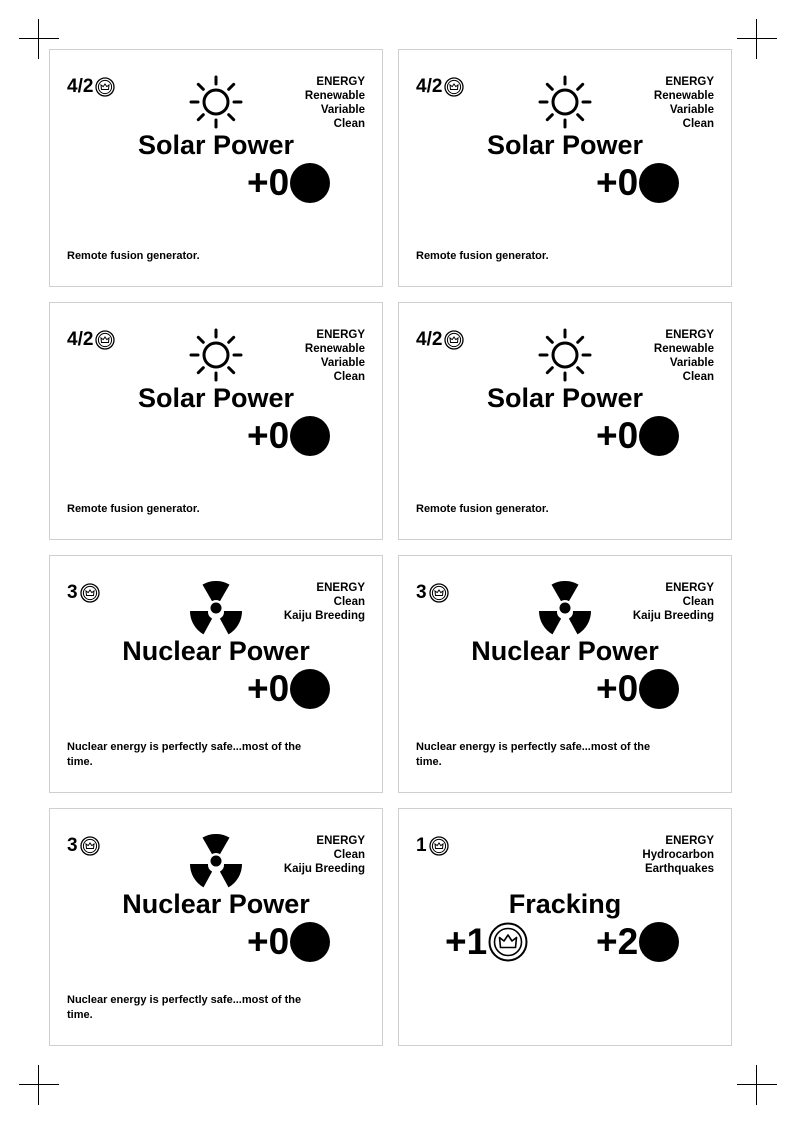  Describe the element at coordinates (757, 39) in the screenshot. I see `crop-mark-top-right` at that location.